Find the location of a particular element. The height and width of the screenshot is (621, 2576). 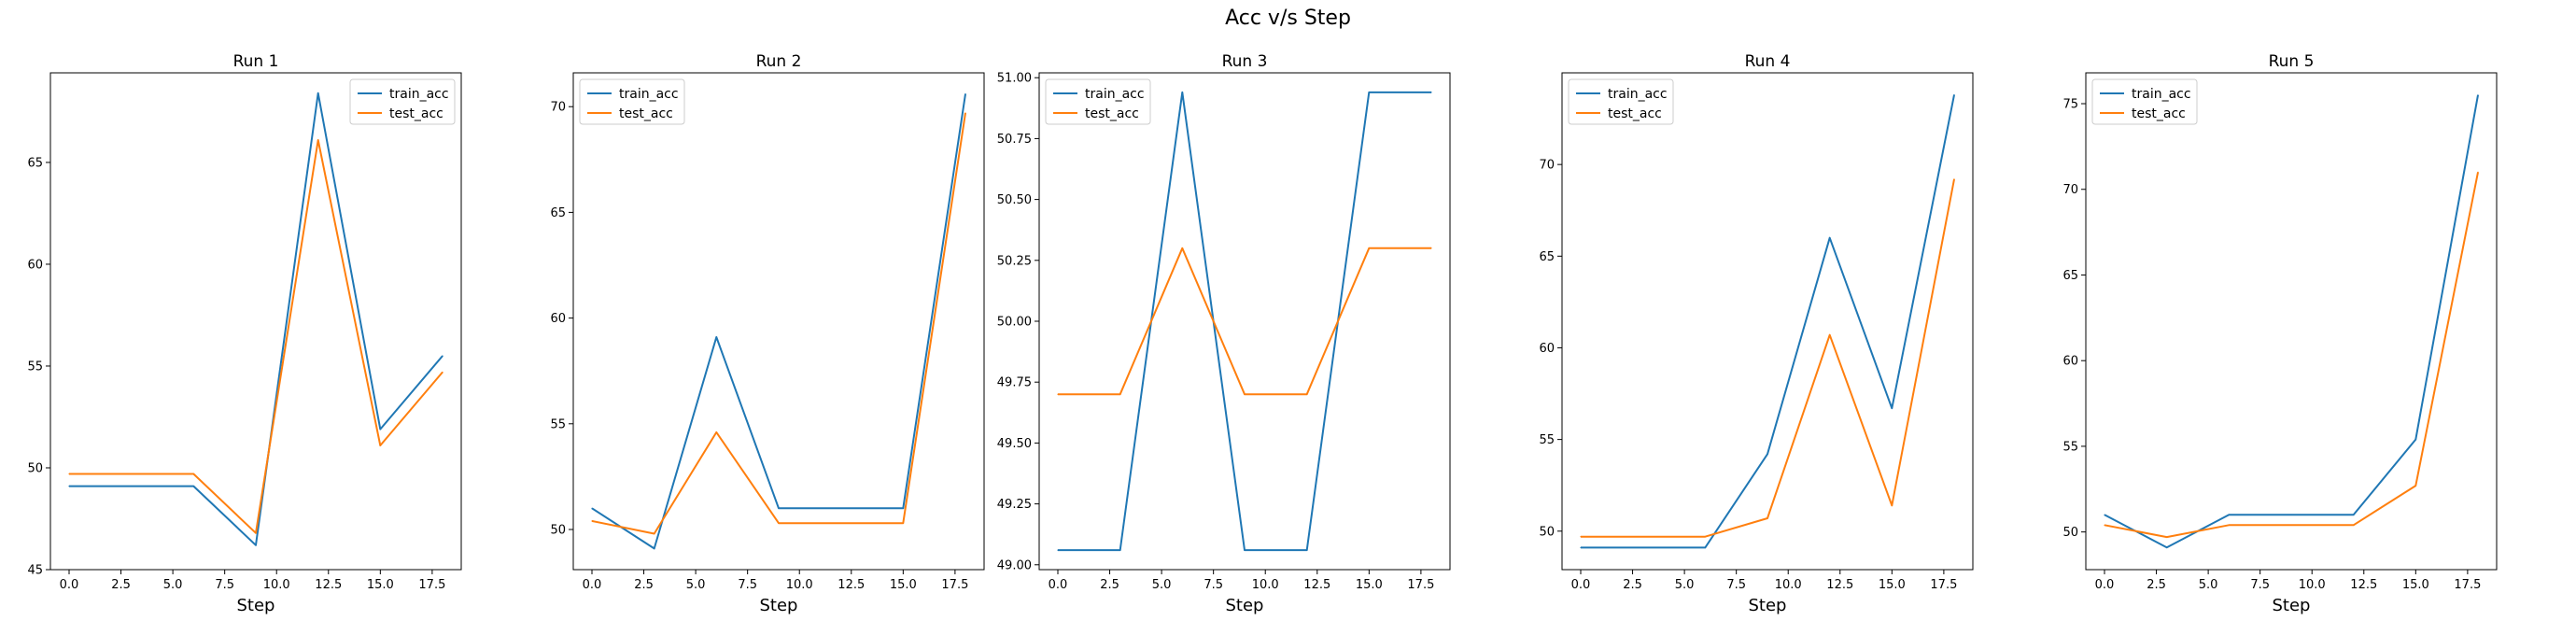

chart-title: Run 4 is located at coordinates (1768, 62).